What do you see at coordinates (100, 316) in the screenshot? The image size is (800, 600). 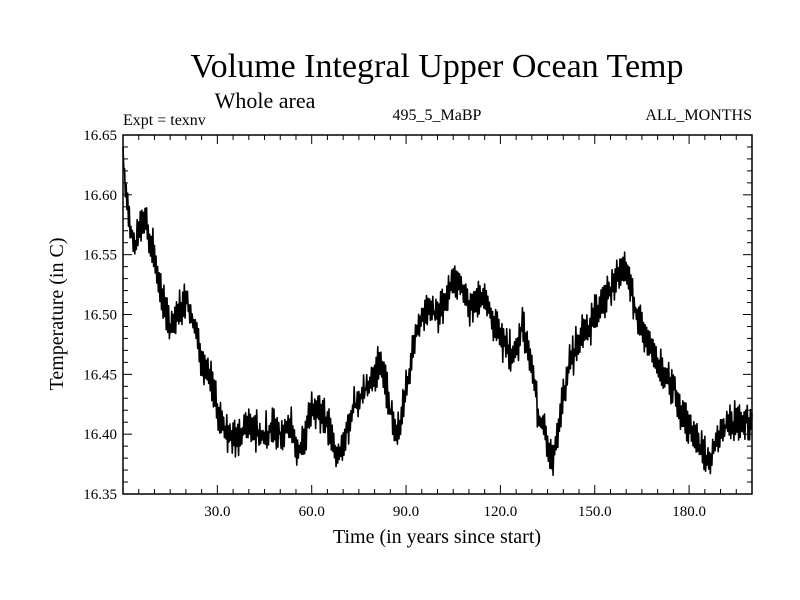 I see `y-tick-label: 16.50` at bounding box center [100, 316].